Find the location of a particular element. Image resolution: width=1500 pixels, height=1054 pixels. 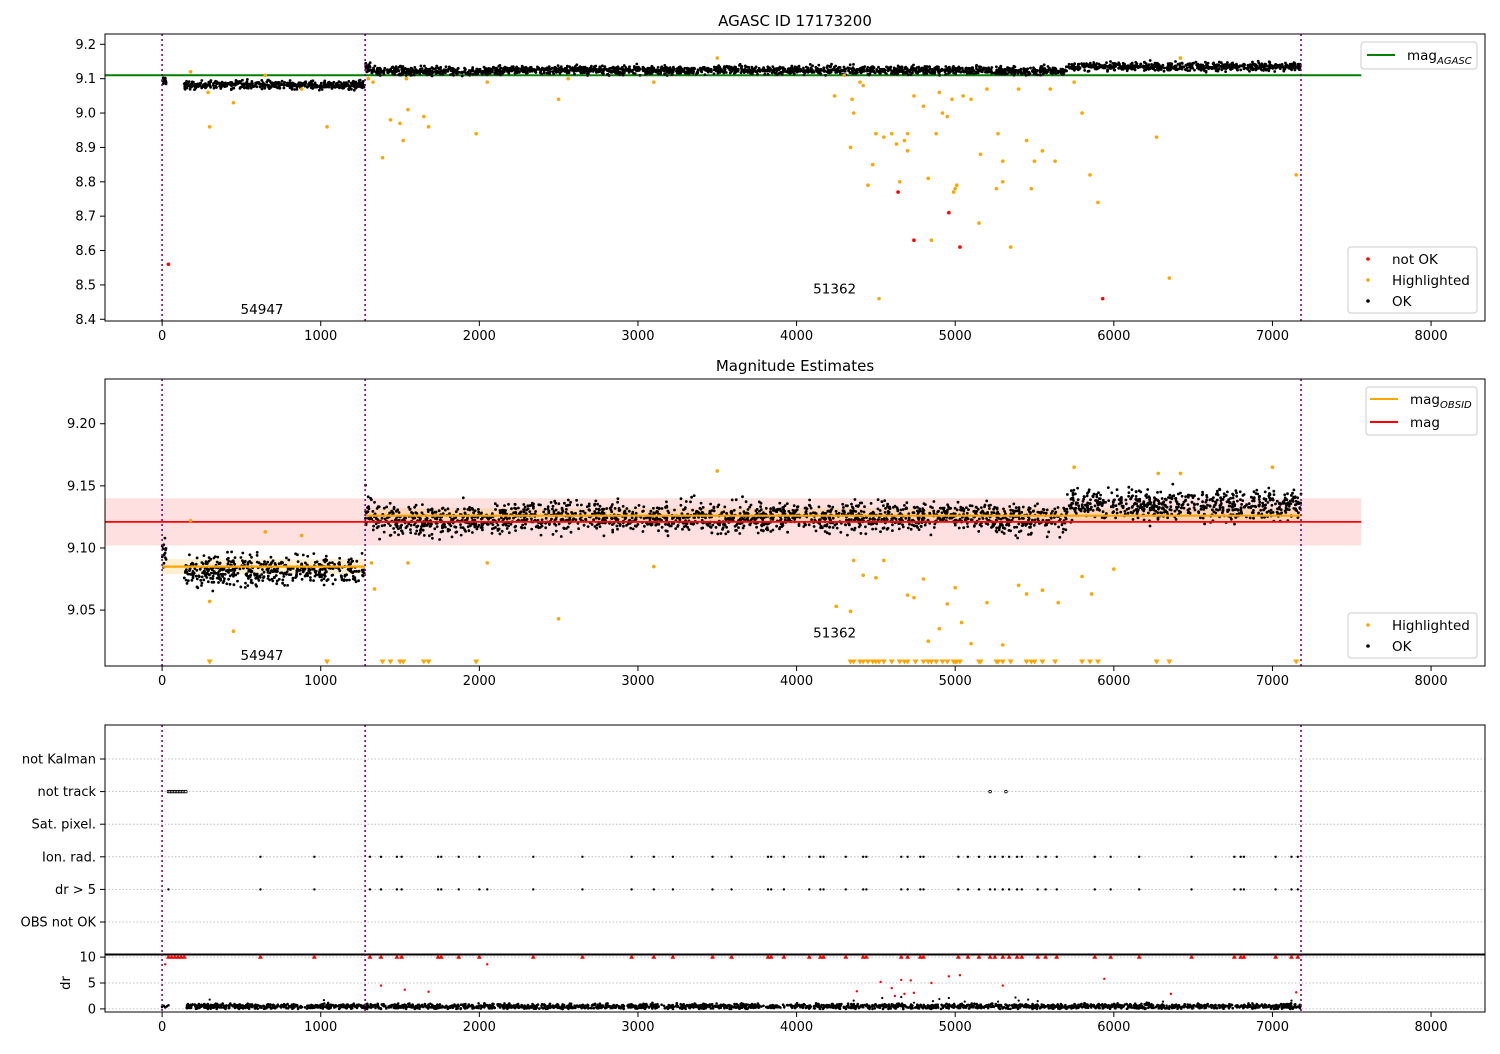

top-not-ok-point is located at coordinates (960, 247).